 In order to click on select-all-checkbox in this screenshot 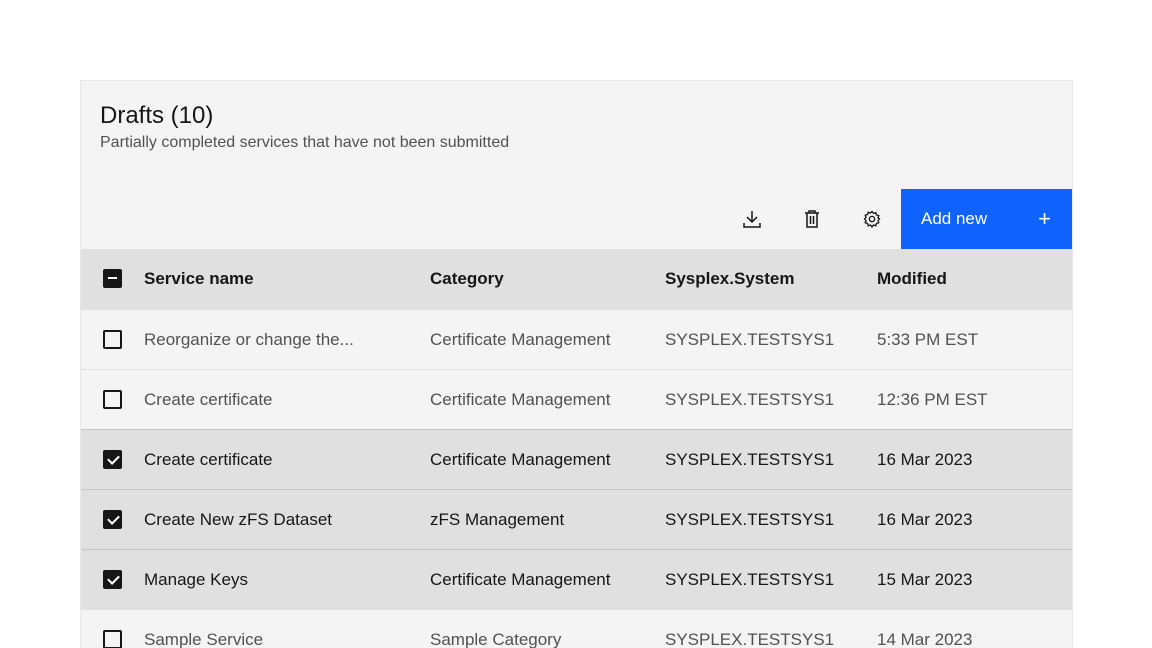, I will do `click(112, 278)`.